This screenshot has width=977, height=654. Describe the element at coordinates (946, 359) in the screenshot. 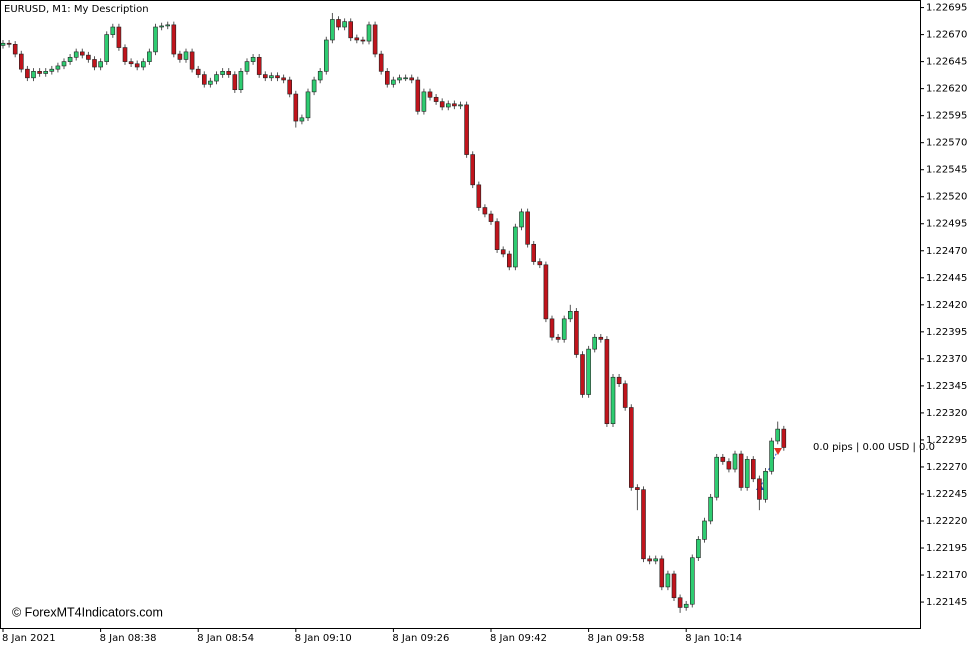

I see `y-tick-label: 1.22370` at that location.